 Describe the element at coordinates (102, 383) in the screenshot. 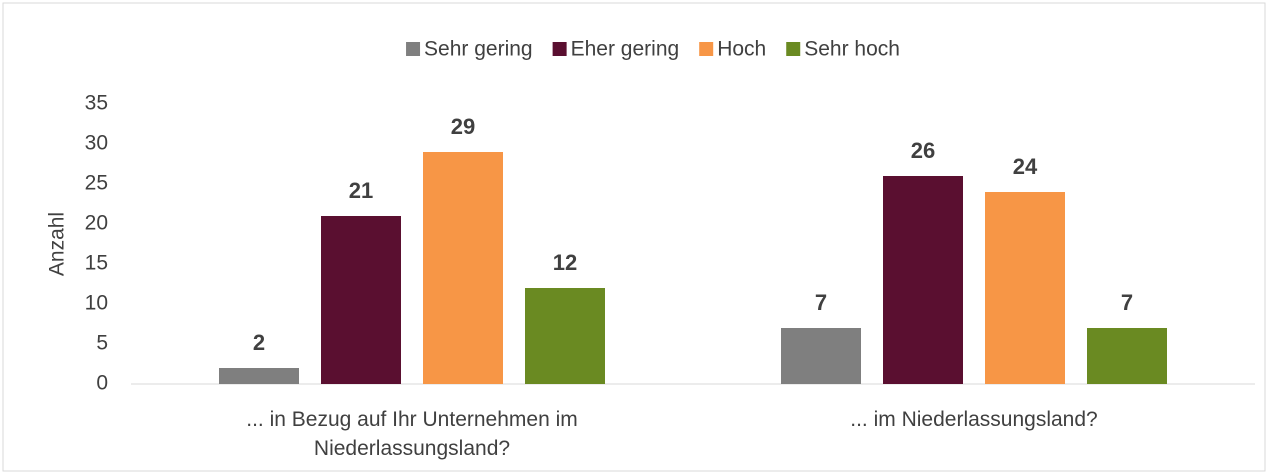

I see `y-tick-label: 0` at that location.